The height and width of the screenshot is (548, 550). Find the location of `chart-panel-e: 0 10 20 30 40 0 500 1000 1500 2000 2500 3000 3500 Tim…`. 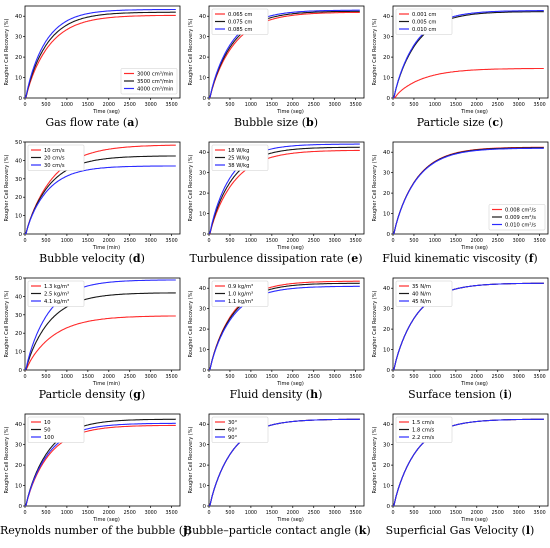

chart-panel-e: 0 10 20 30 40 0 500 1000 1500 2000 2500 3000 3500 Tim… is located at coordinates (276, 194).